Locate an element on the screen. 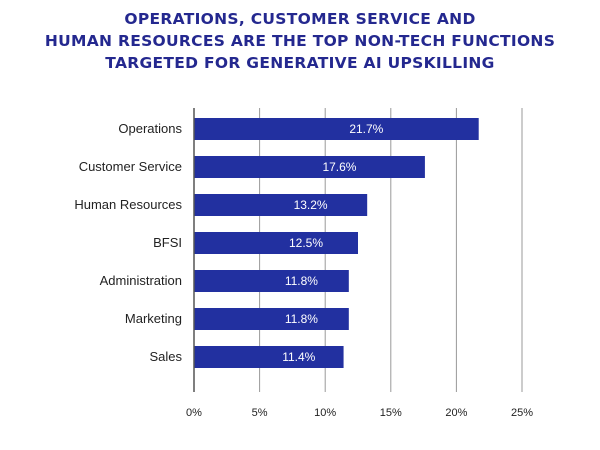 The height and width of the screenshot is (450, 600). category-label-bfsi: BFSI is located at coordinates (167, 242).